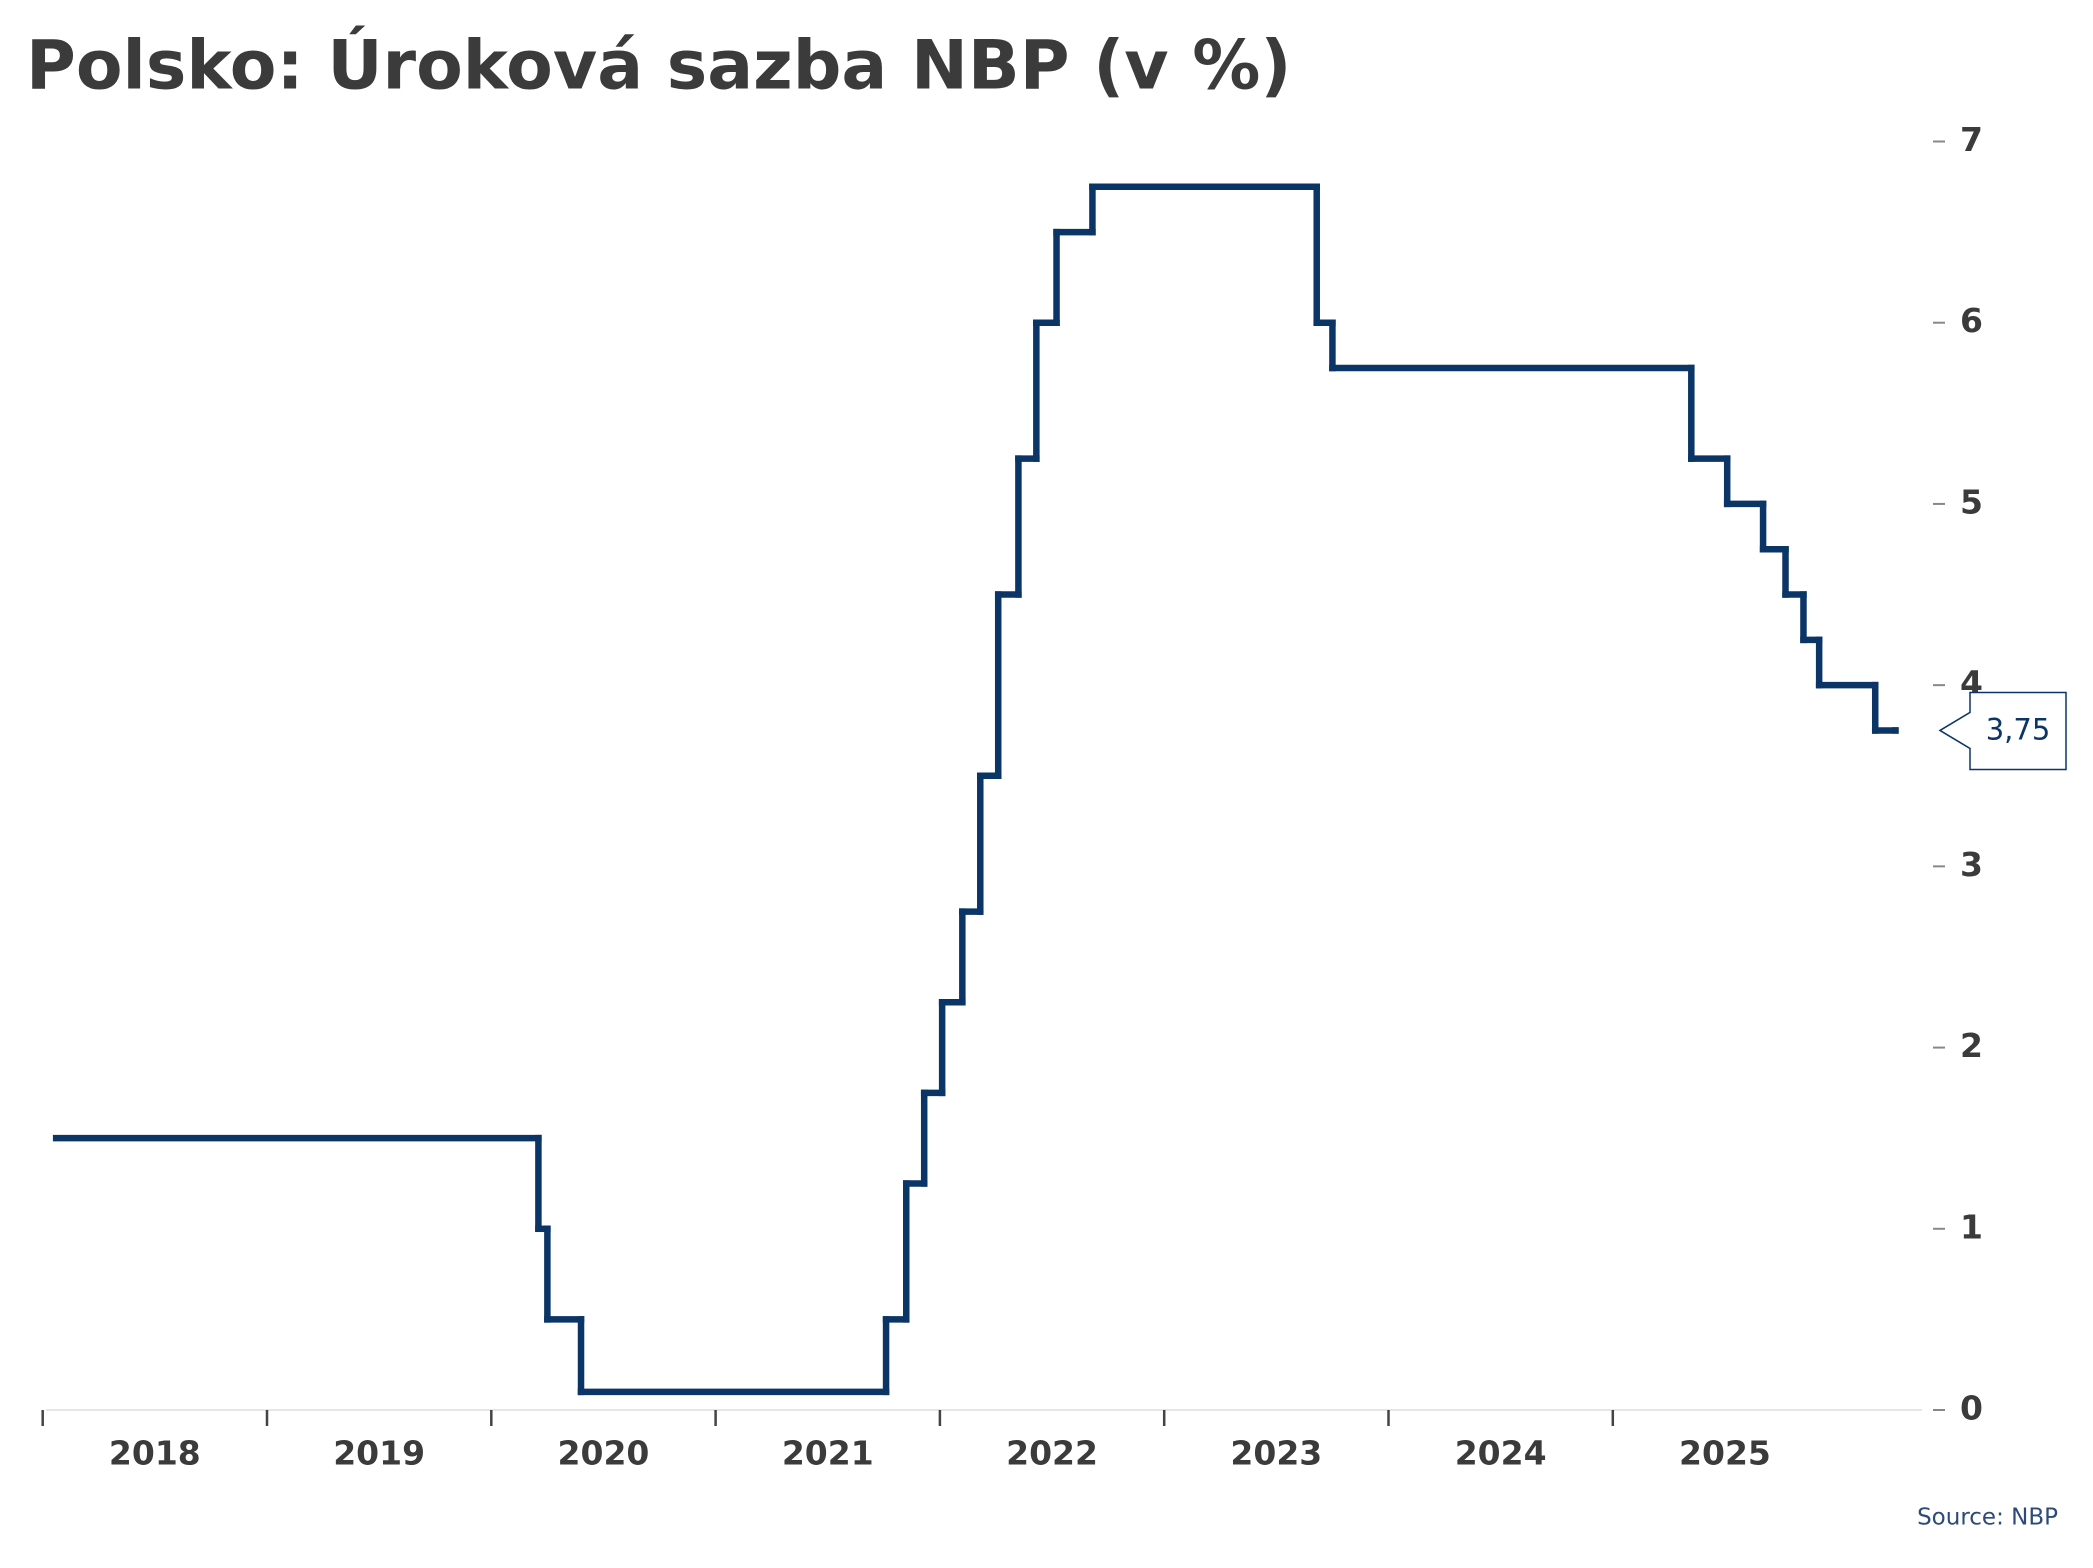 This screenshot has width=2093, height=1568. Describe the element at coordinates (155, 1453) in the screenshot. I see `x-tick-label: 2018` at that location.